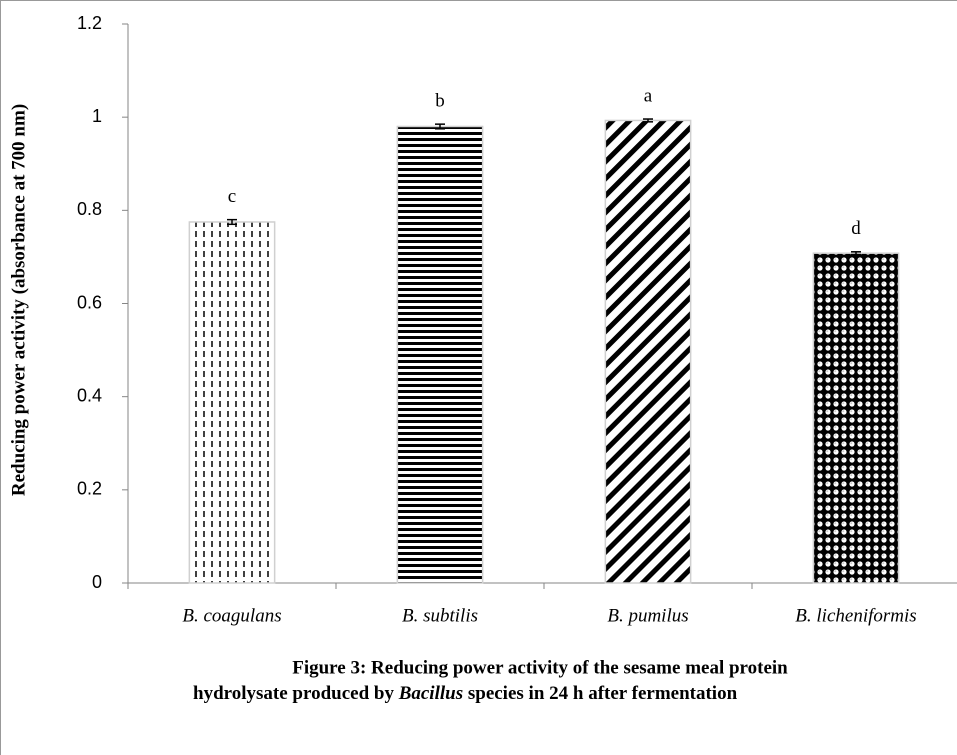 The height and width of the screenshot is (755, 957). I want to click on significance-label: c, so click(232, 196).